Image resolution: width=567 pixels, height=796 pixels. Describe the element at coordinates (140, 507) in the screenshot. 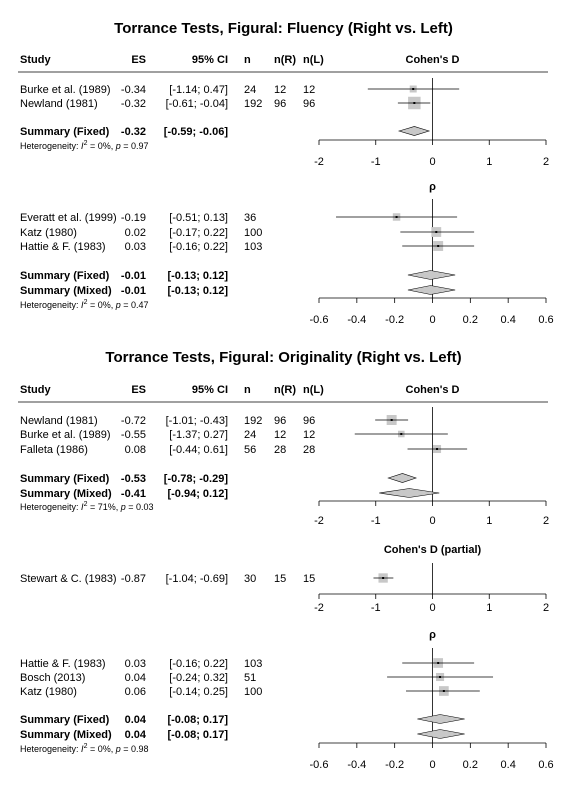

I see `heterogeneity-part: = 0.03` at that location.